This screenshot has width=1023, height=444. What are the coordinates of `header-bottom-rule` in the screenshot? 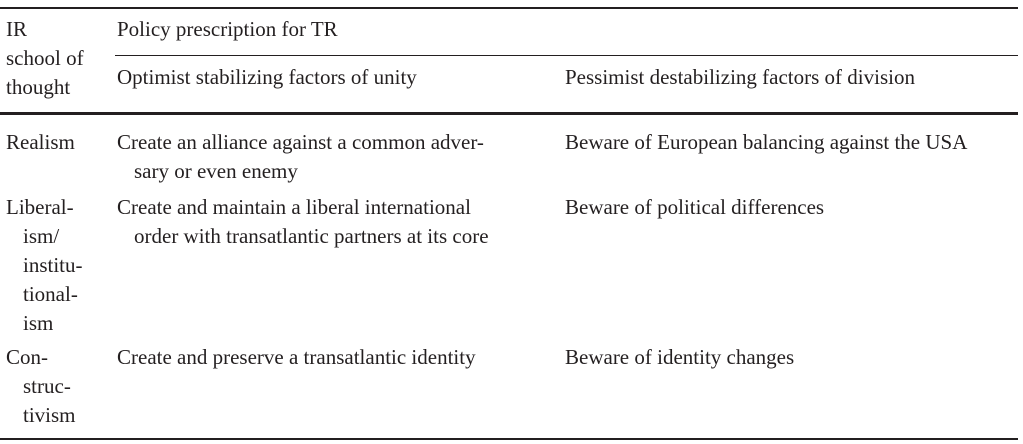 It's located at (509, 113).